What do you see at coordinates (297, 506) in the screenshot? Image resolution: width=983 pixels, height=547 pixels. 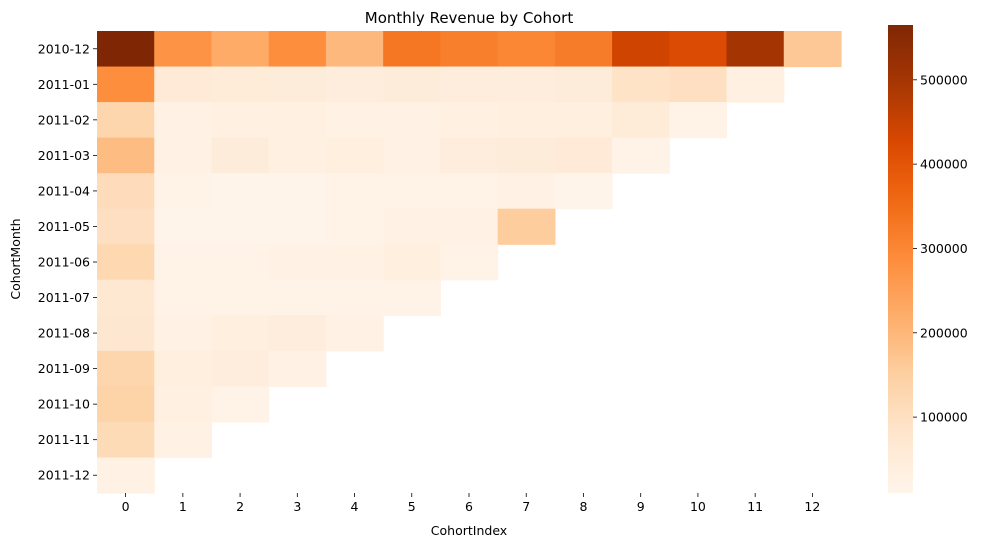 I see `x-tick-label: 3` at bounding box center [297, 506].